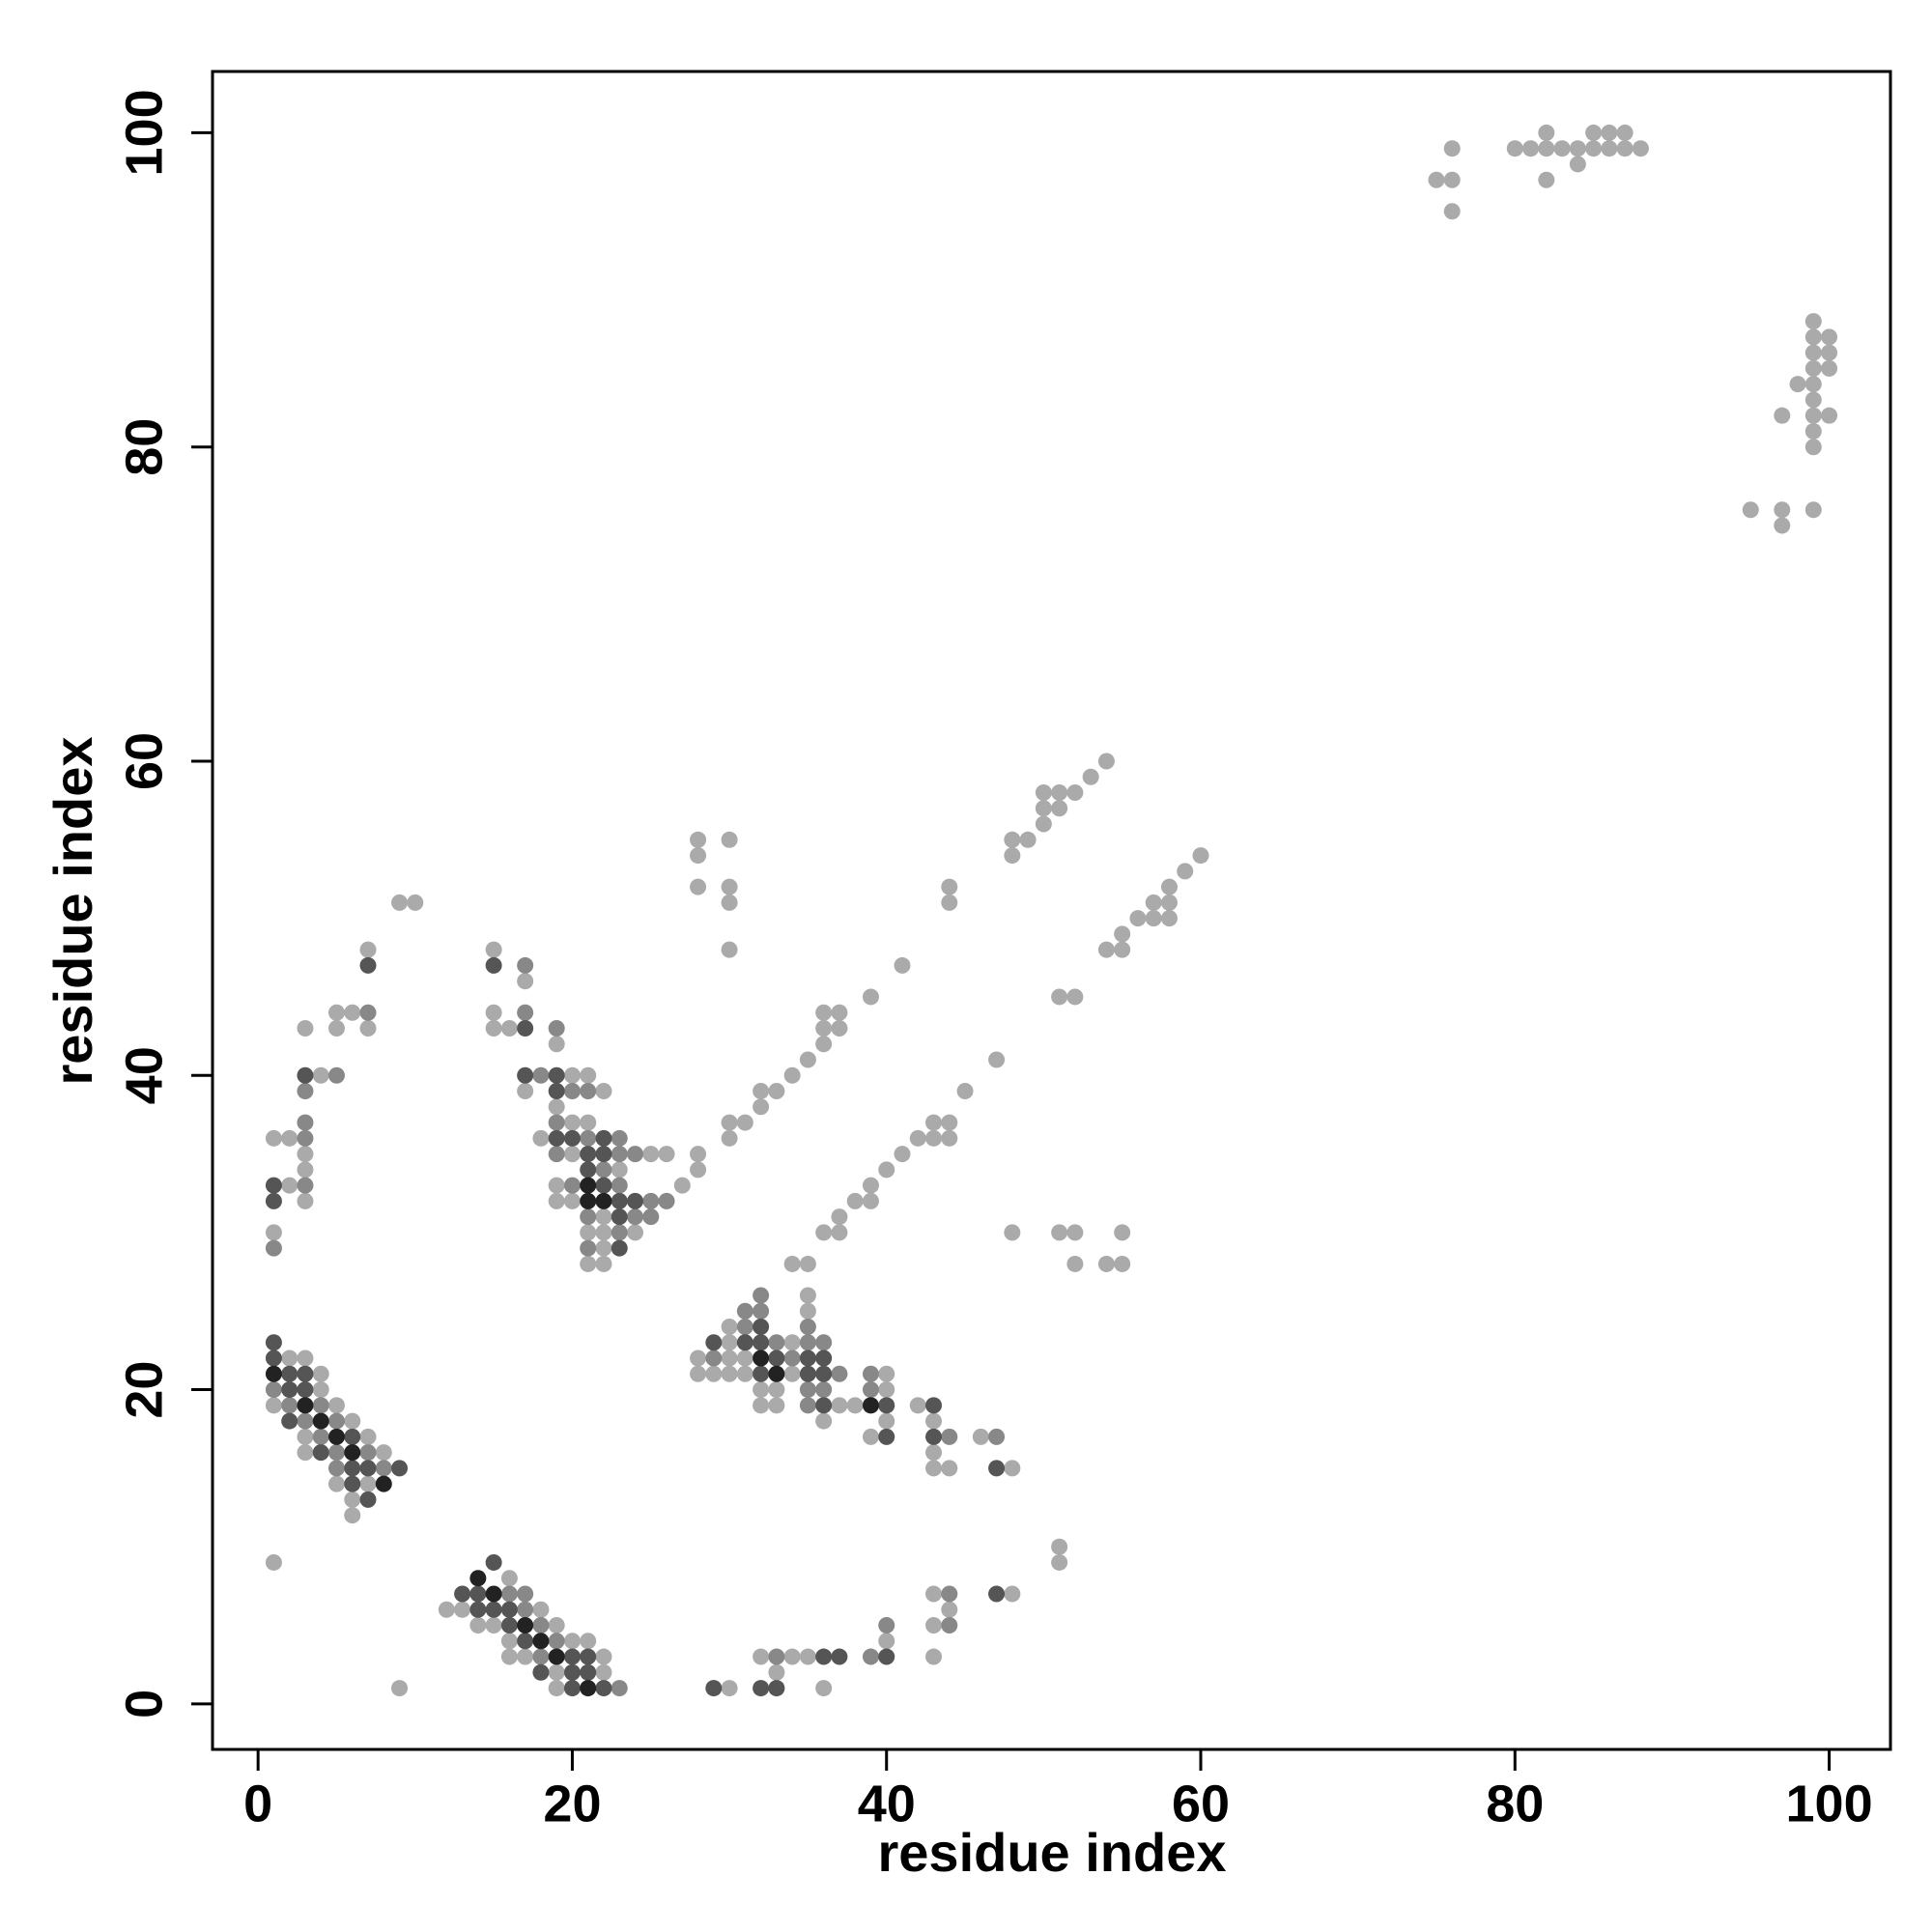 Image resolution: width=1932 pixels, height=1932 pixels. Describe the element at coordinates (572, 1804) in the screenshot. I see `x-tick-label: 20` at that location.